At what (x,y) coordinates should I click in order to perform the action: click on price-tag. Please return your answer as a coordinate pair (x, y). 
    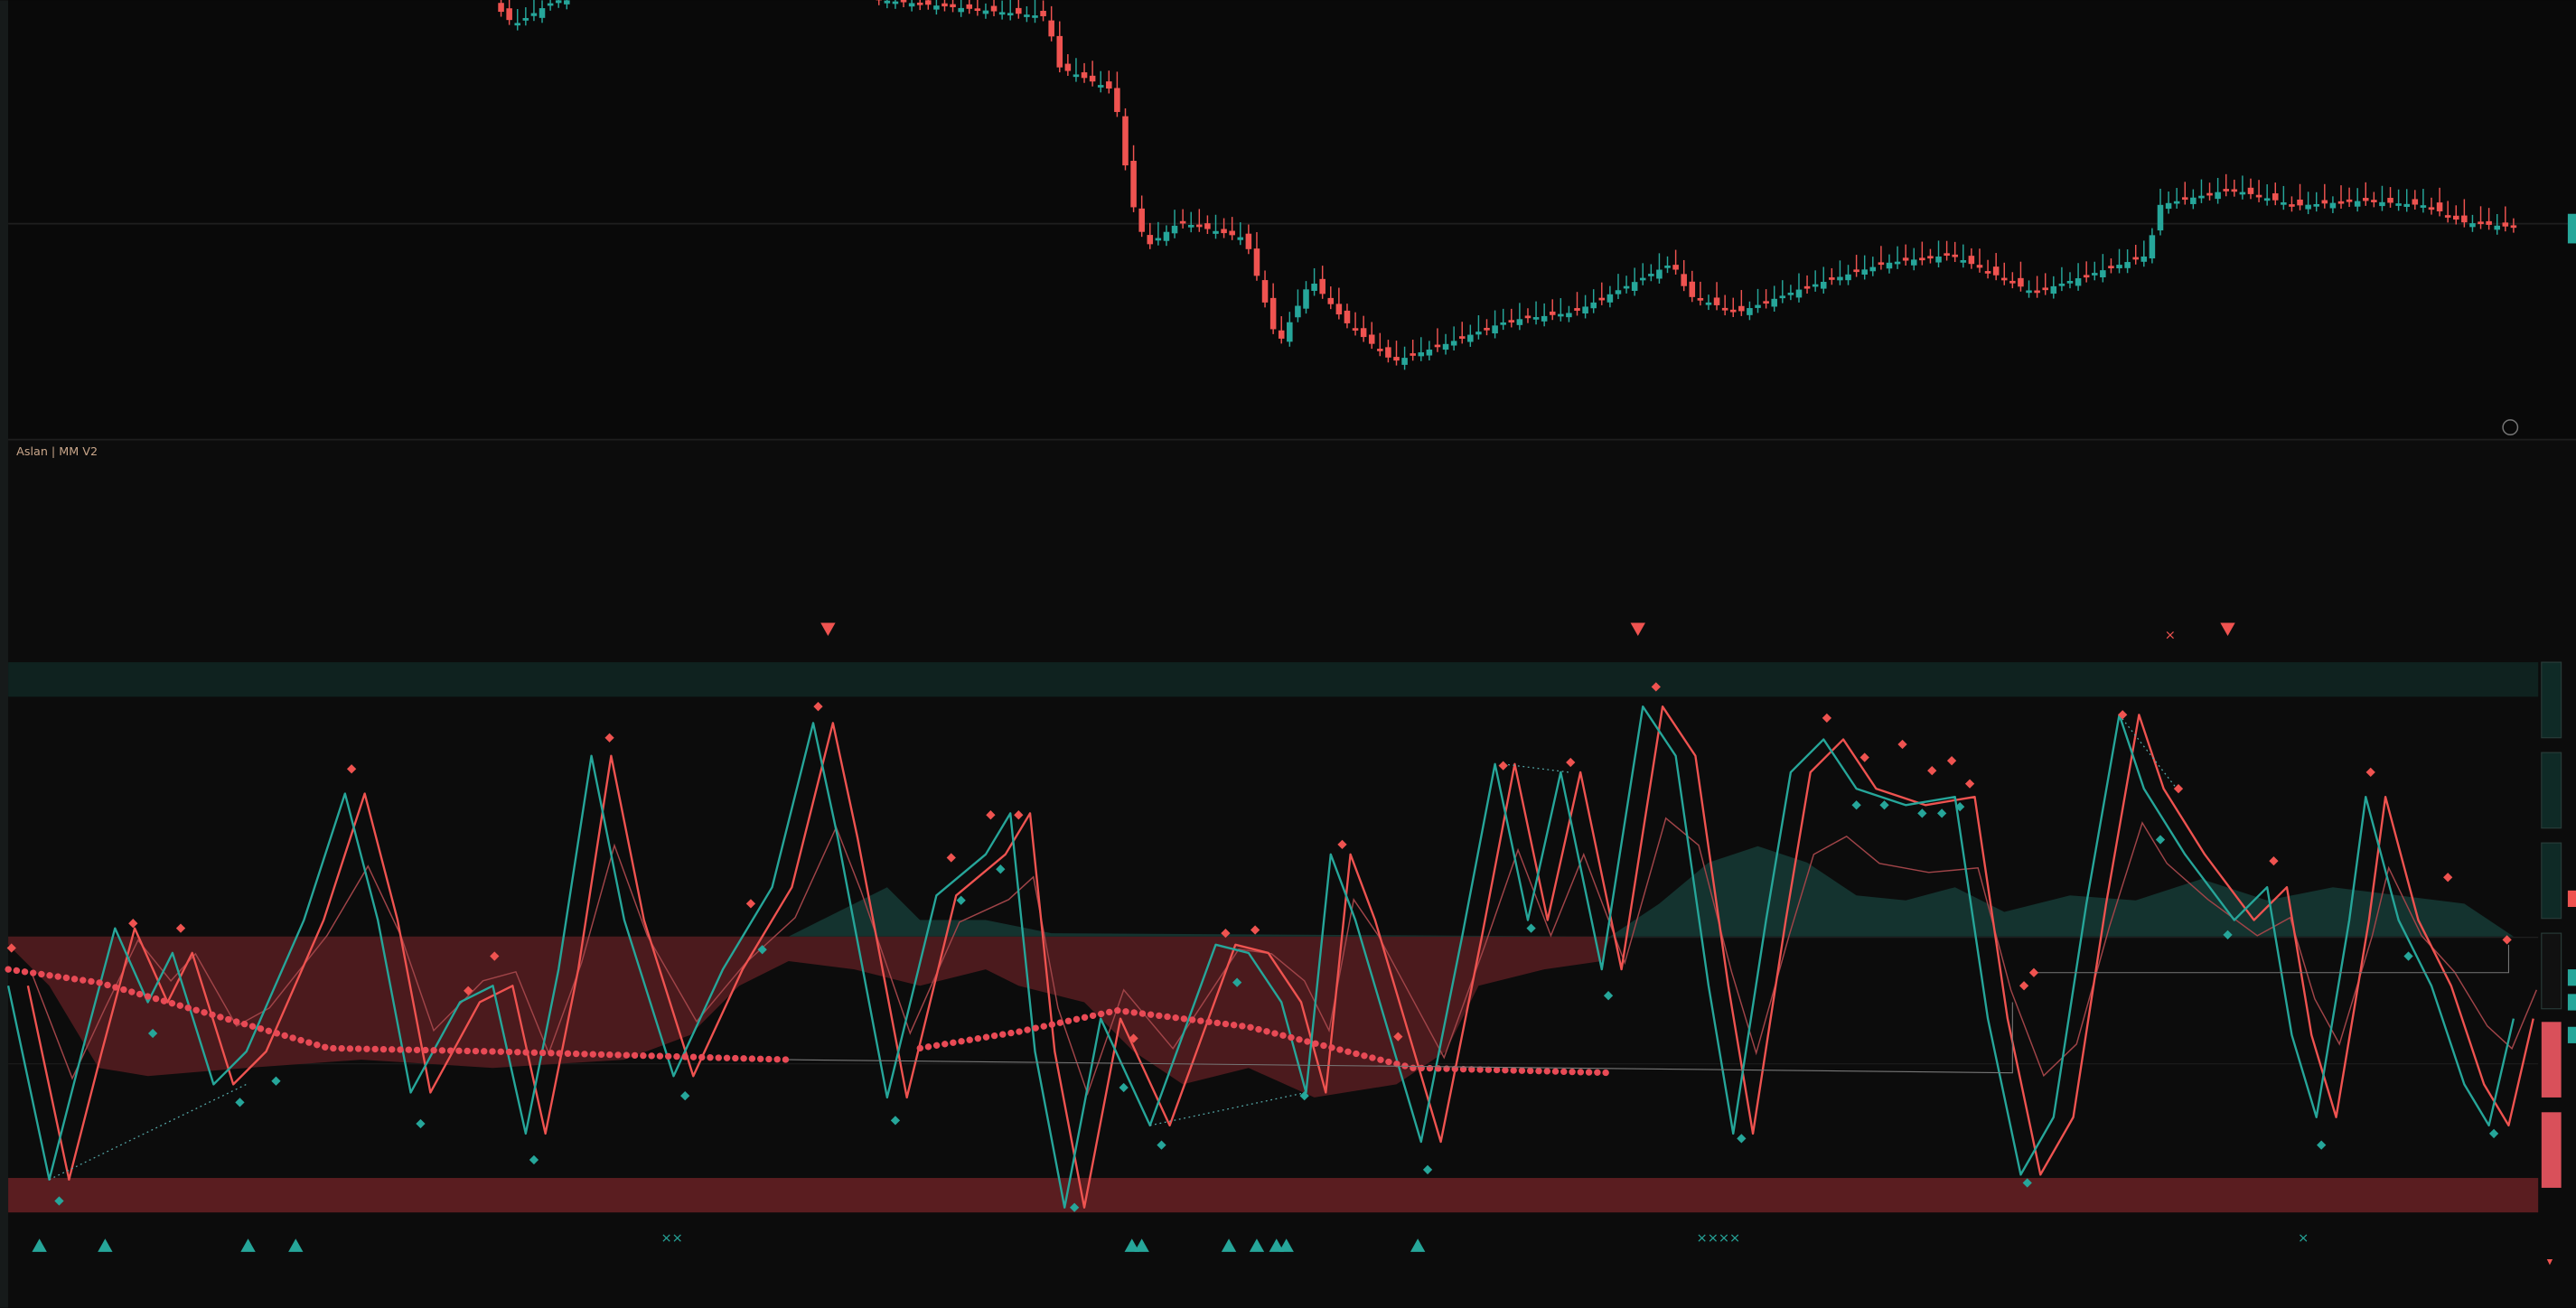
    Looking at the image, I should click on (2571, 229).